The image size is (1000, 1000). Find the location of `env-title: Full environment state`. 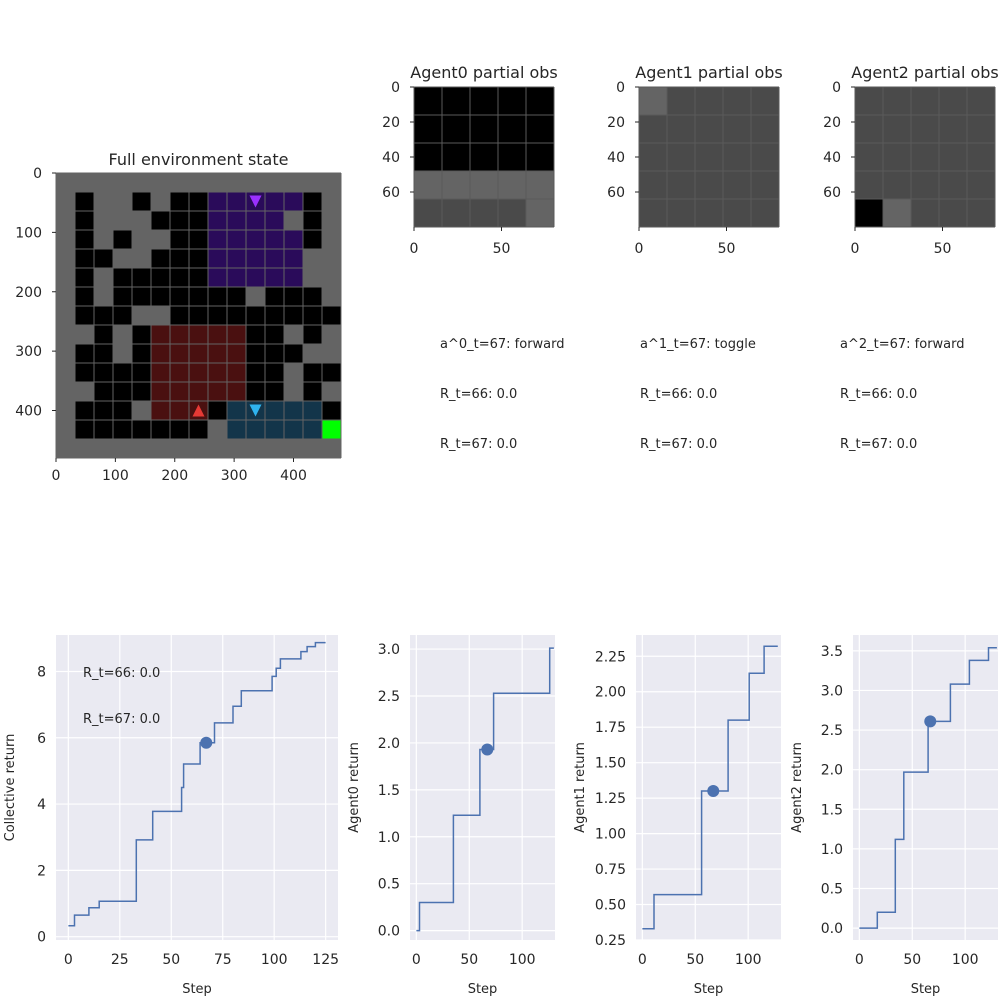

env-title: Full environment state is located at coordinates (199, 159).